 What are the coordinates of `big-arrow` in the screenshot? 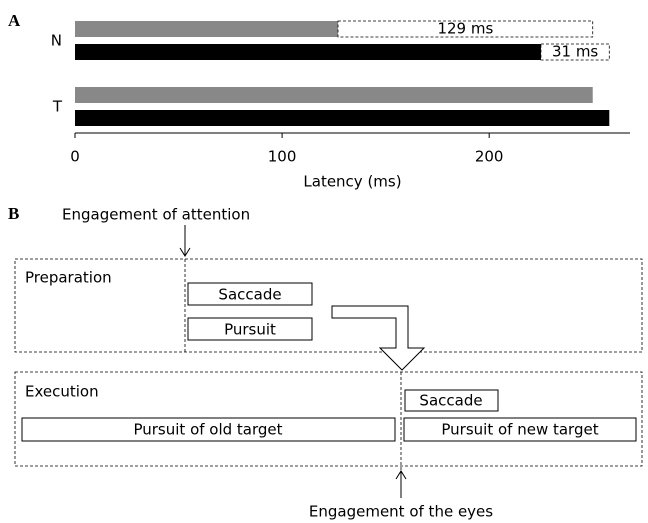 It's located at (378, 338).